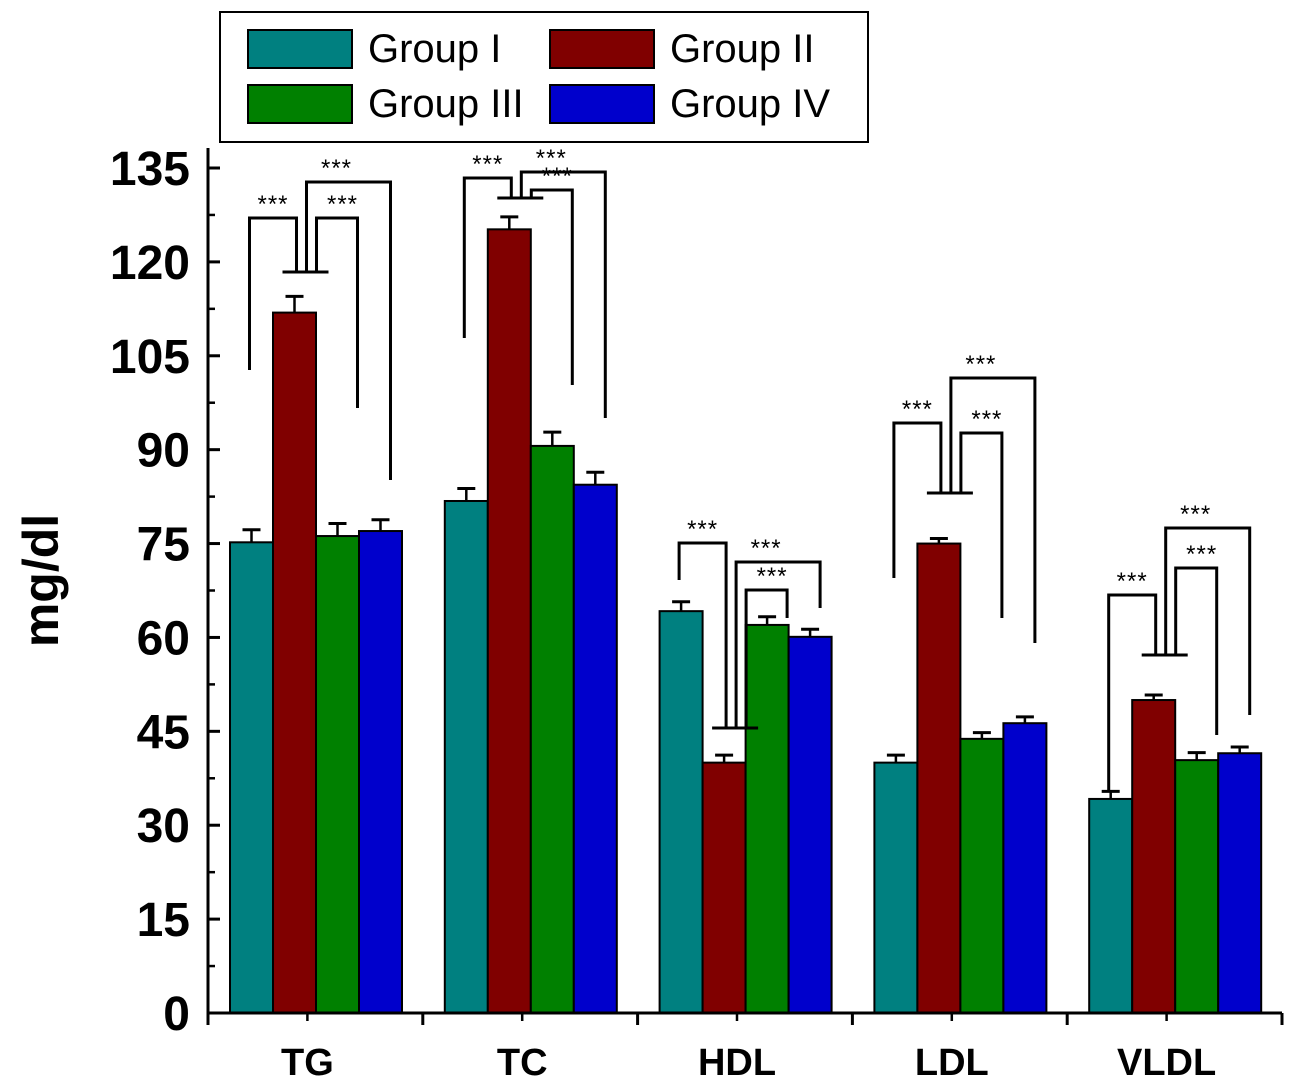 The image size is (1300, 1091). What do you see at coordinates (163, 826) in the screenshot?
I see `y-tick-label-30: 30` at bounding box center [163, 826].